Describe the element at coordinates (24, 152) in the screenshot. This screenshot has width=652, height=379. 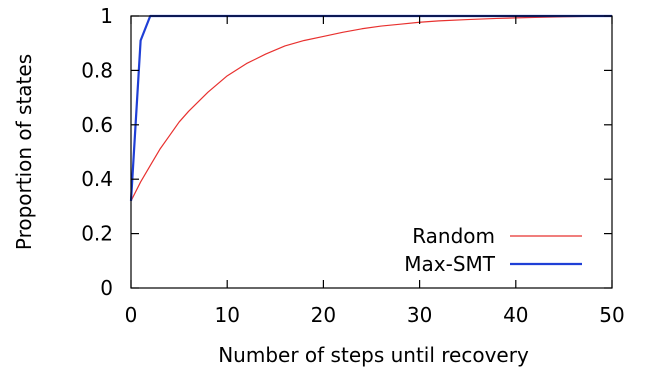
I see `y-axis-label: Proportion of states` at that location.